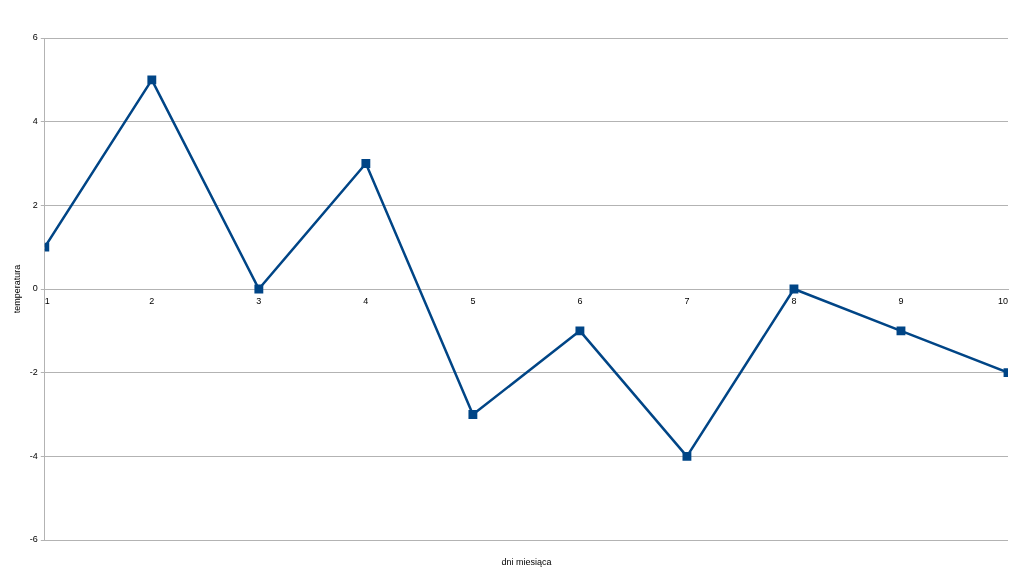 Image resolution: width=1028 pixels, height=576 pixels. What do you see at coordinates (794, 300) in the screenshot?
I see `x-tick-label: 8` at bounding box center [794, 300].